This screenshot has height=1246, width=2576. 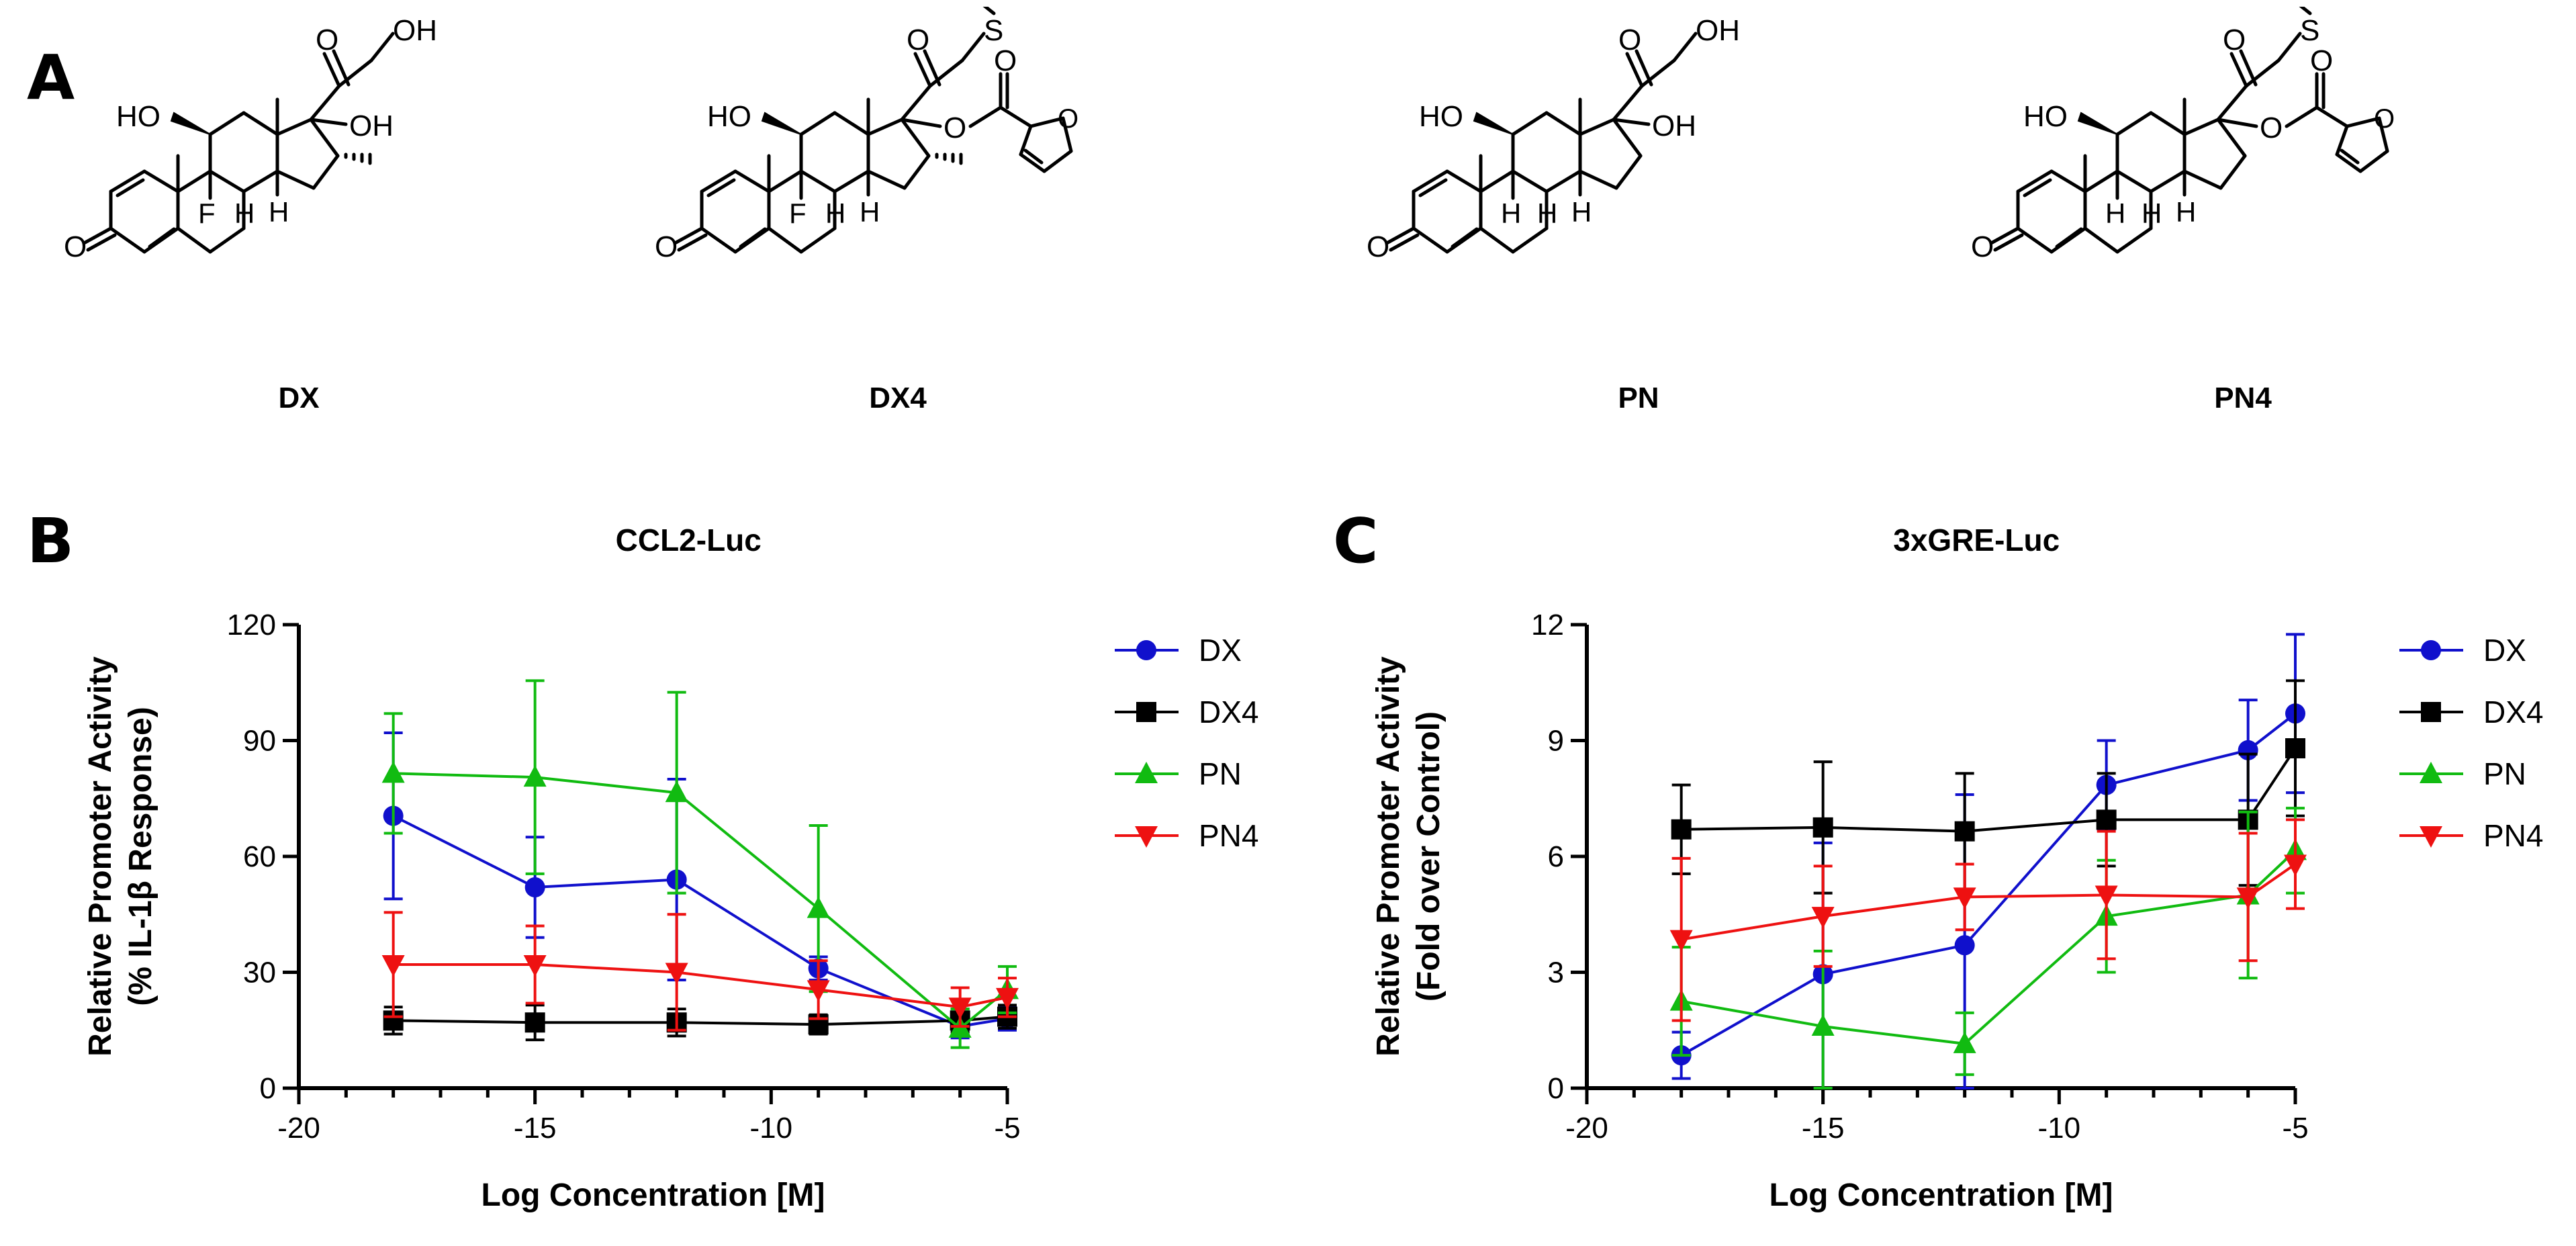 I want to click on y-tick-label: 6, so click(x=1556, y=856).